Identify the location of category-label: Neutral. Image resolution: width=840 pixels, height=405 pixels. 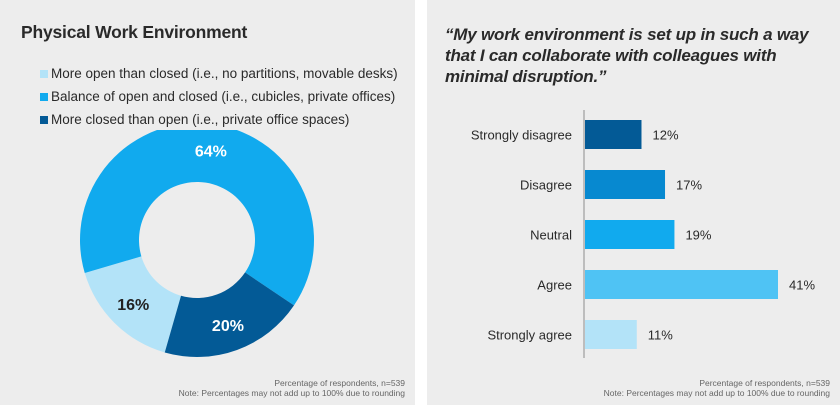
(551, 235).